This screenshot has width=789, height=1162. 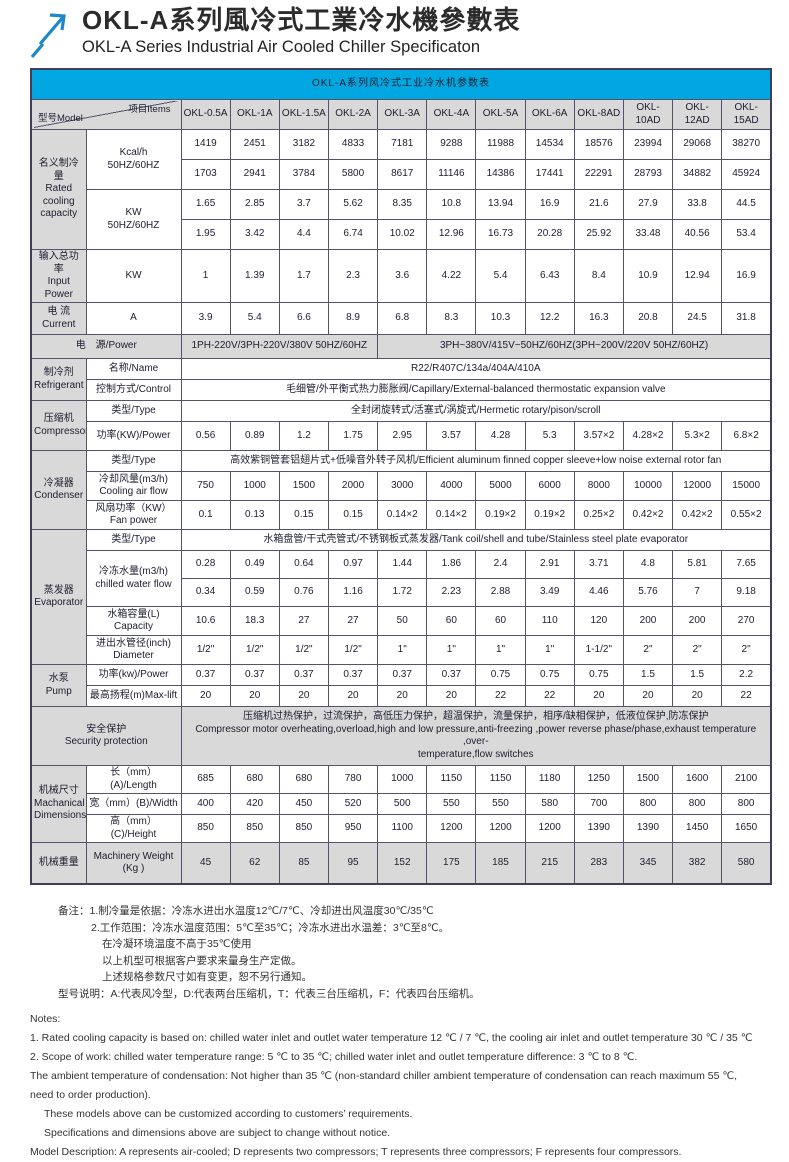 I want to click on corner-items-label: 项目Items, so click(x=149, y=109).